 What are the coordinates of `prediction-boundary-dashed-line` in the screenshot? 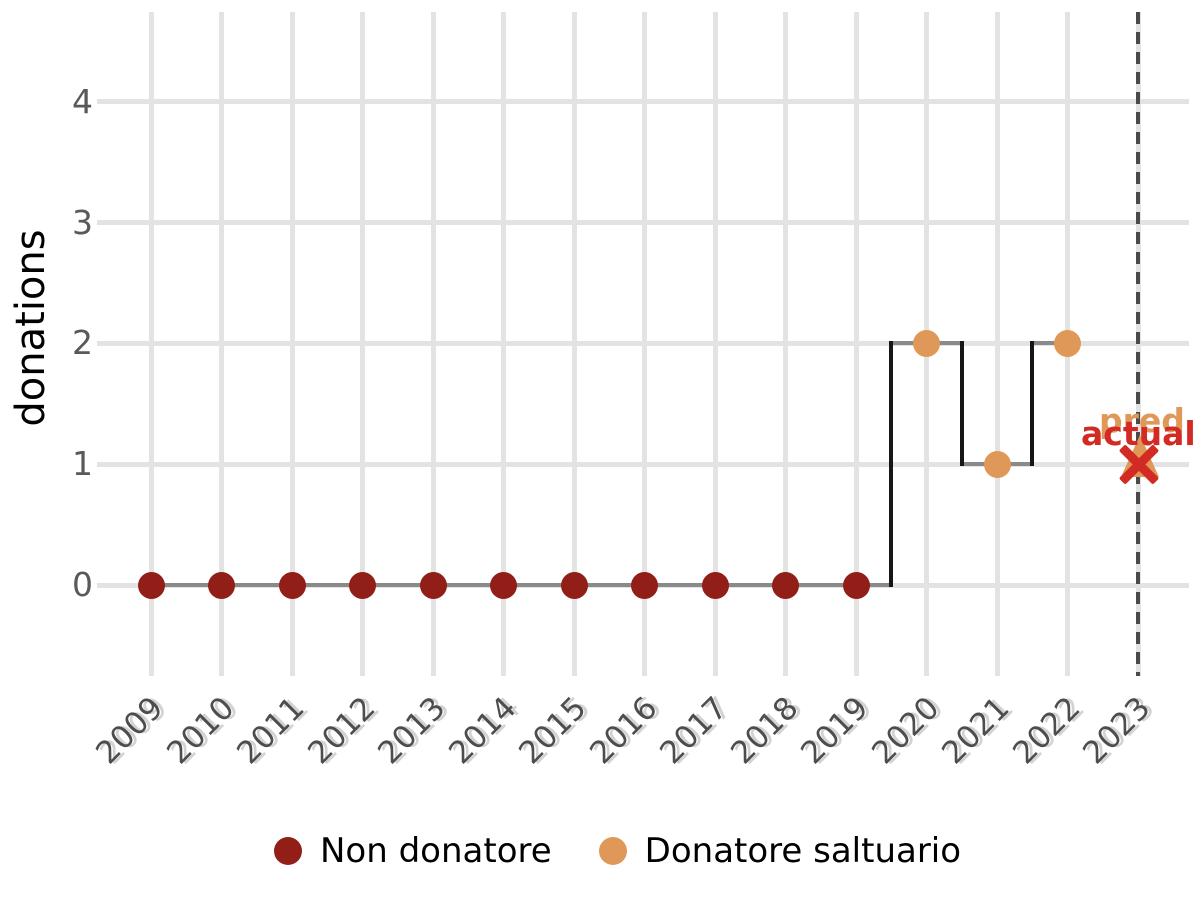 It's located at (1138, 344).